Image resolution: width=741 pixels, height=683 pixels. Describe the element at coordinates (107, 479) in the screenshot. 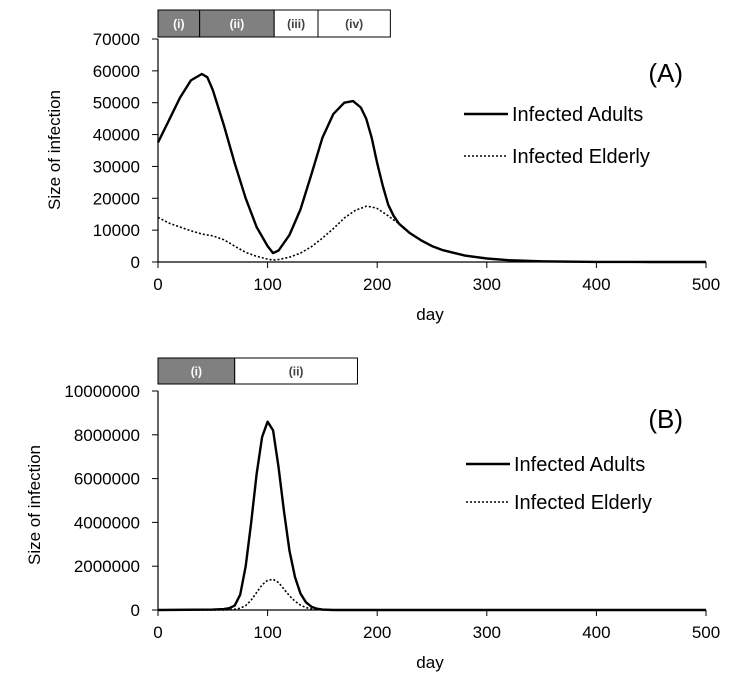

I see `y-tick-label: 6000000` at that location.